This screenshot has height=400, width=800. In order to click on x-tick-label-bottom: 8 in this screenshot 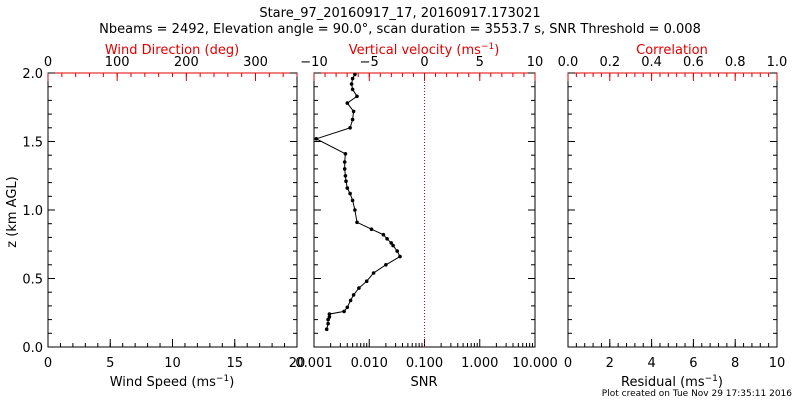, I will do `click(735, 363)`.